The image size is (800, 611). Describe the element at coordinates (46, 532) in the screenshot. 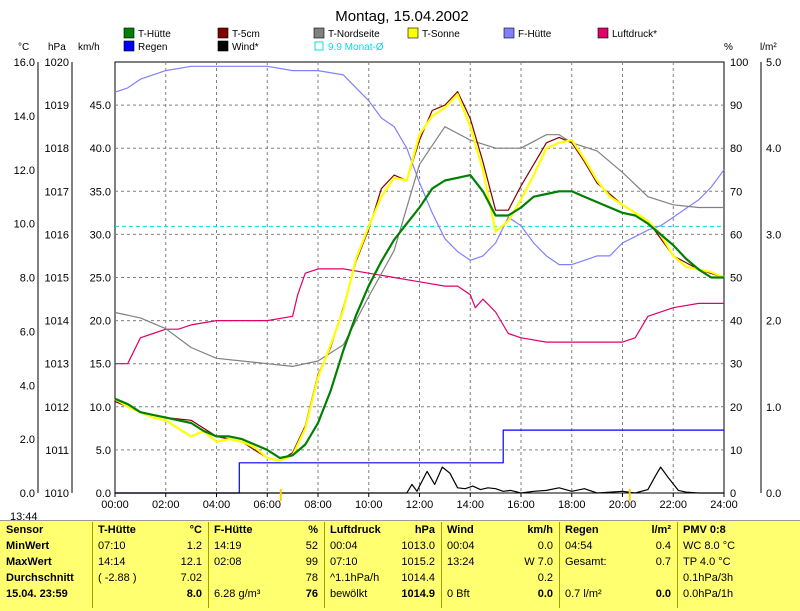

I see `table-row: Sensor` at that location.